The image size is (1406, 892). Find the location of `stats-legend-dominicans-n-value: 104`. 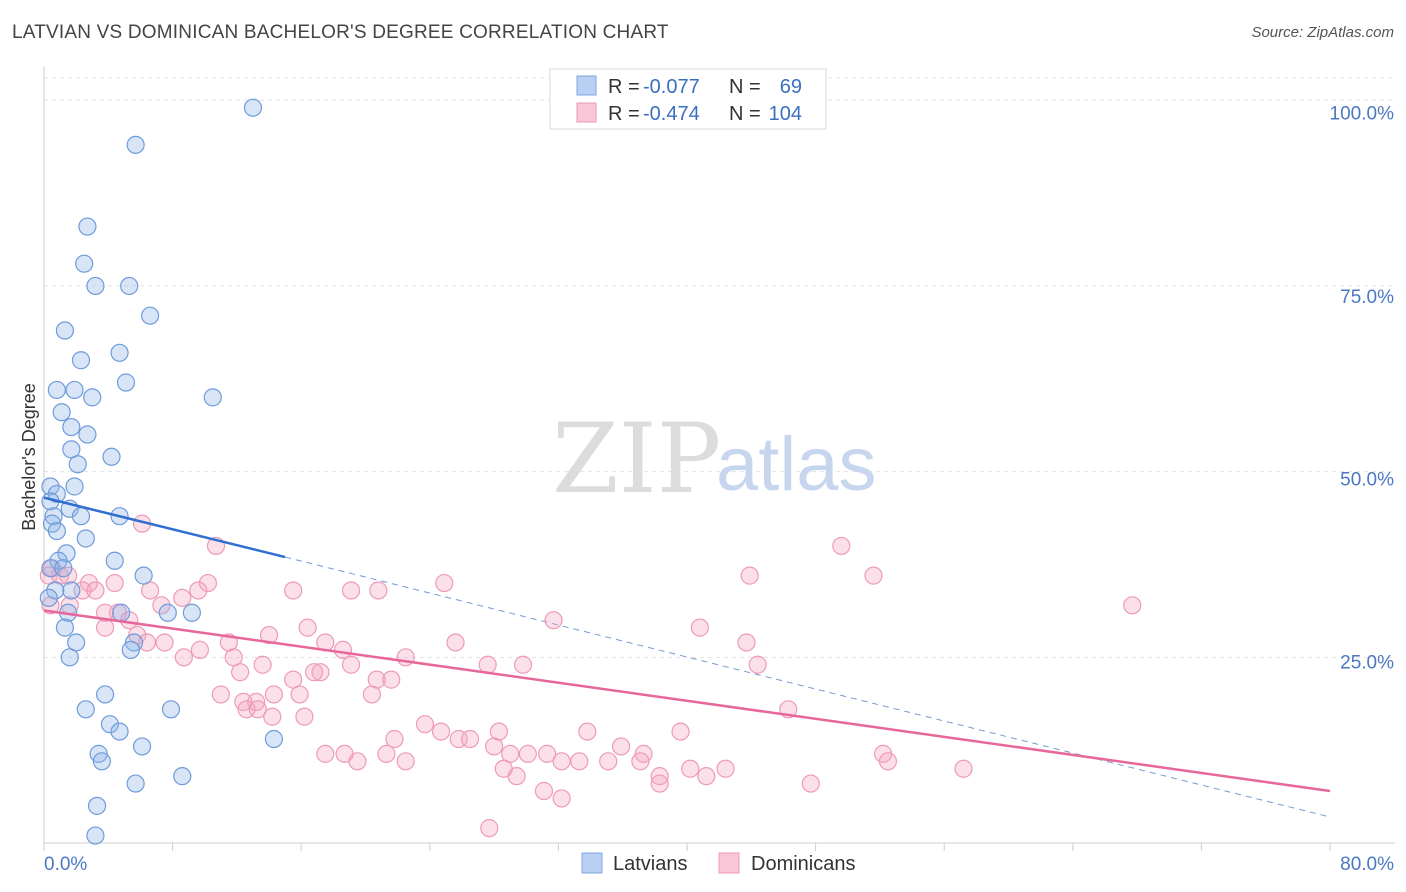

stats-legend-dominicans-n-value: 104 is located at coordinates (785, 114).